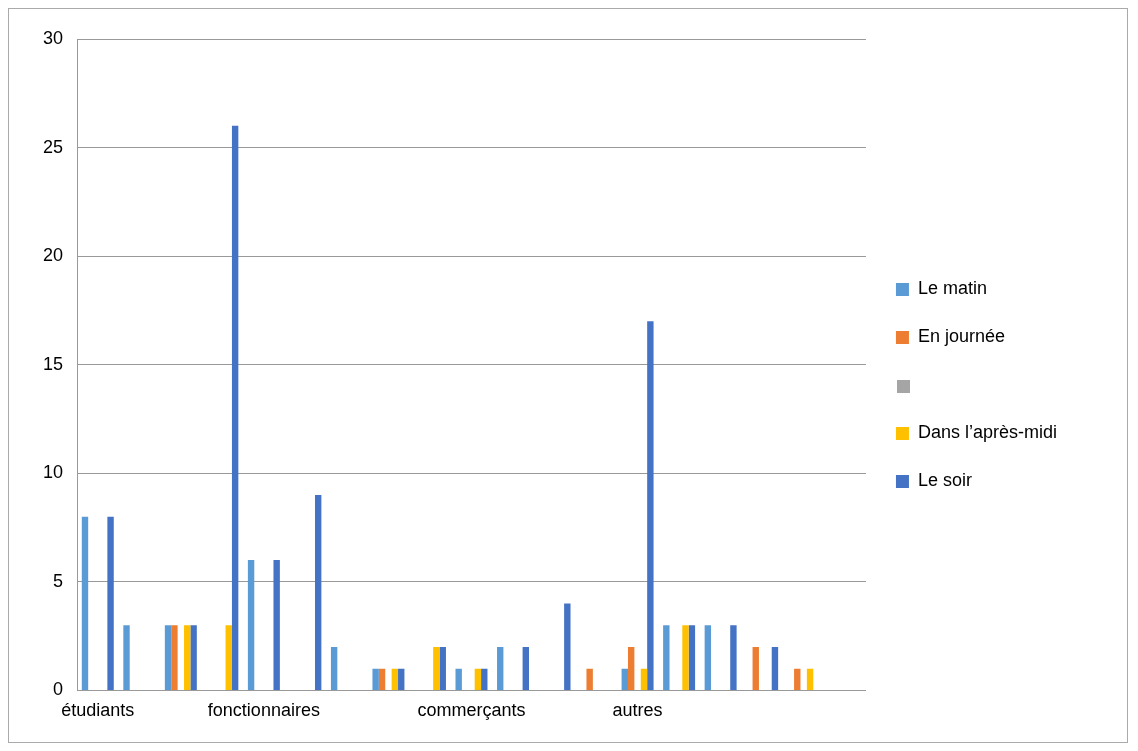 This screenshot has width=1138, height=751. I want to click on y-tick-label: 30, so click(53, 37).